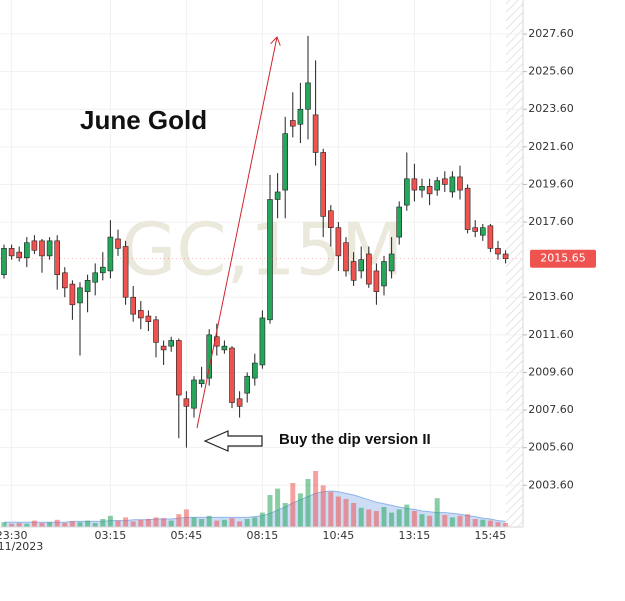 The image size is (625, 601). What do you see at coordinates (255, 499) in the screenshot?
I see `volume-layer` at bounding box center [255, 499].